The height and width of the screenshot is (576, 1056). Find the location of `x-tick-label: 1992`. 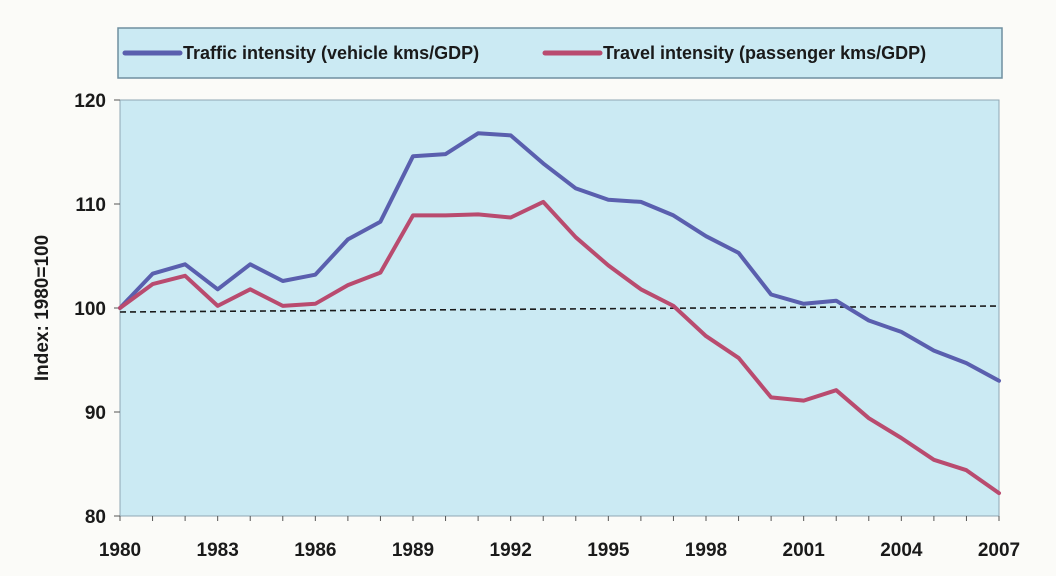

x-tick-label: 1992 is located at coordinates (511, 550).